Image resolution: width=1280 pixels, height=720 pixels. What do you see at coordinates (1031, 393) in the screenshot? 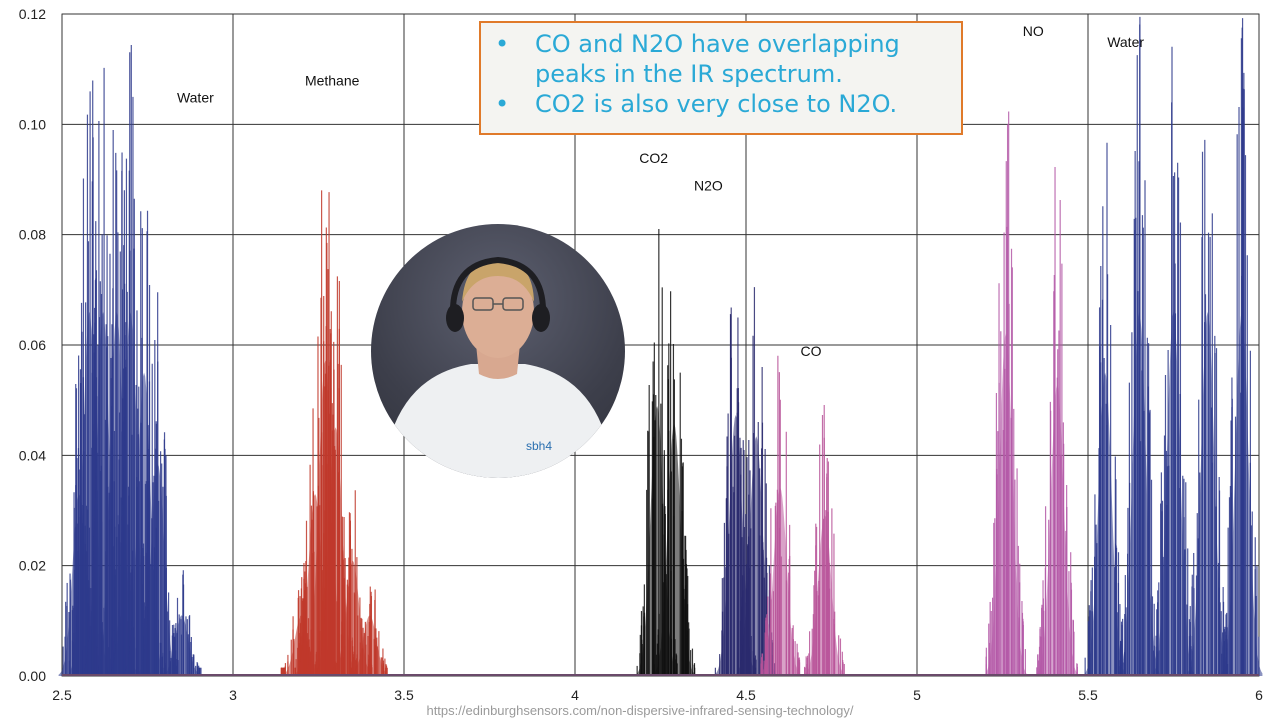
I see `series-no` at bounding box center [1031, 393].